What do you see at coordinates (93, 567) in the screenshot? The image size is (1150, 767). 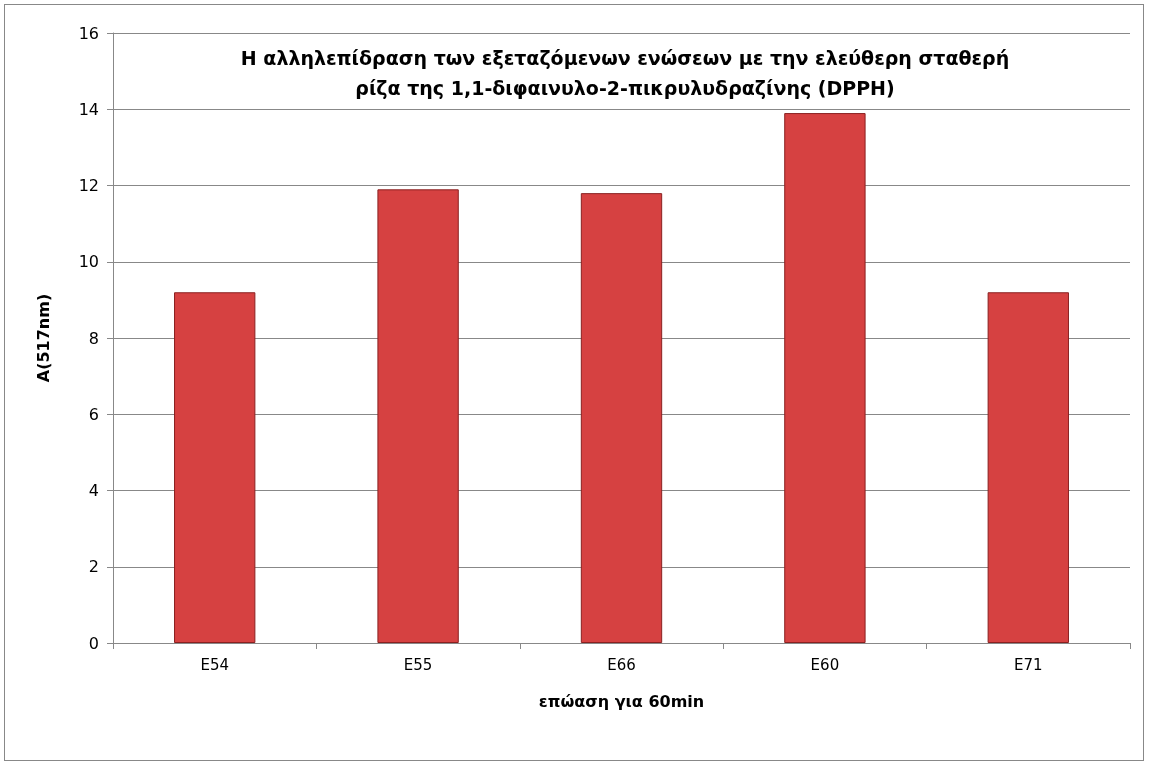 I see `y-tick-label: 2` at bounding box center [93, 567].